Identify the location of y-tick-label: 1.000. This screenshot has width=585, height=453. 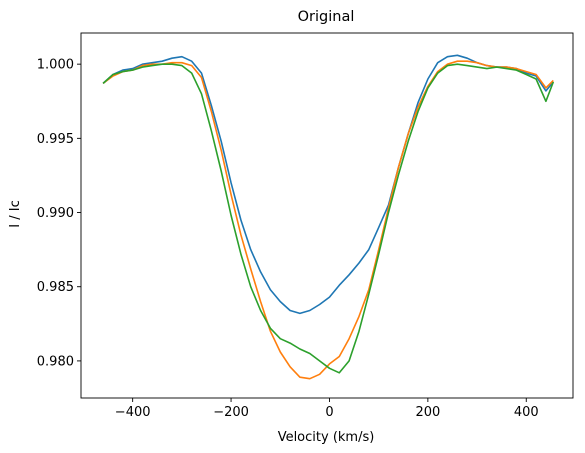
(55, 65).